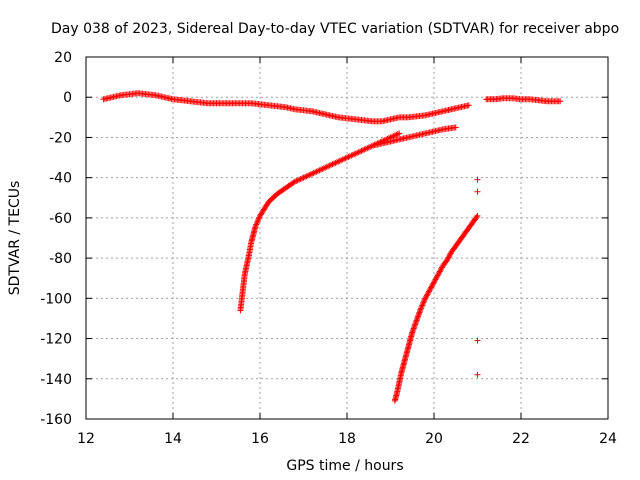 This screenshot has height=480, width=640. Describe the element at coordinates (63, 58) in the screenshot. I see `y-tick-label: 20` at that location.